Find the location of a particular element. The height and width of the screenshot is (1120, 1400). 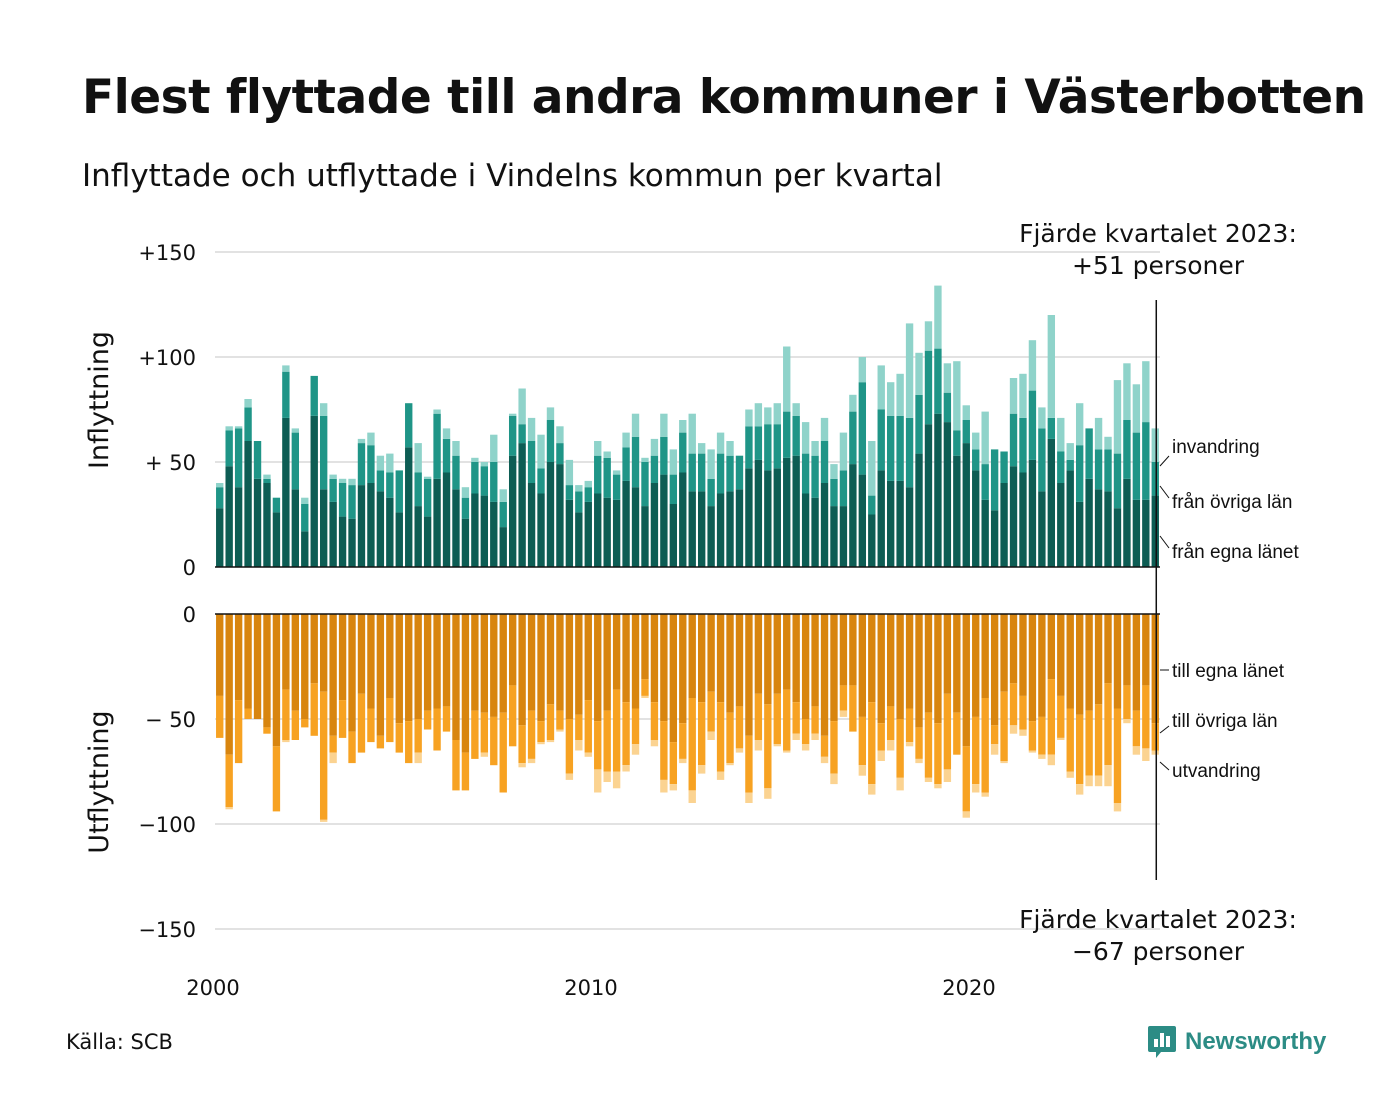

brand-name: Newsworthy is located at coordinates (1256, 1041).